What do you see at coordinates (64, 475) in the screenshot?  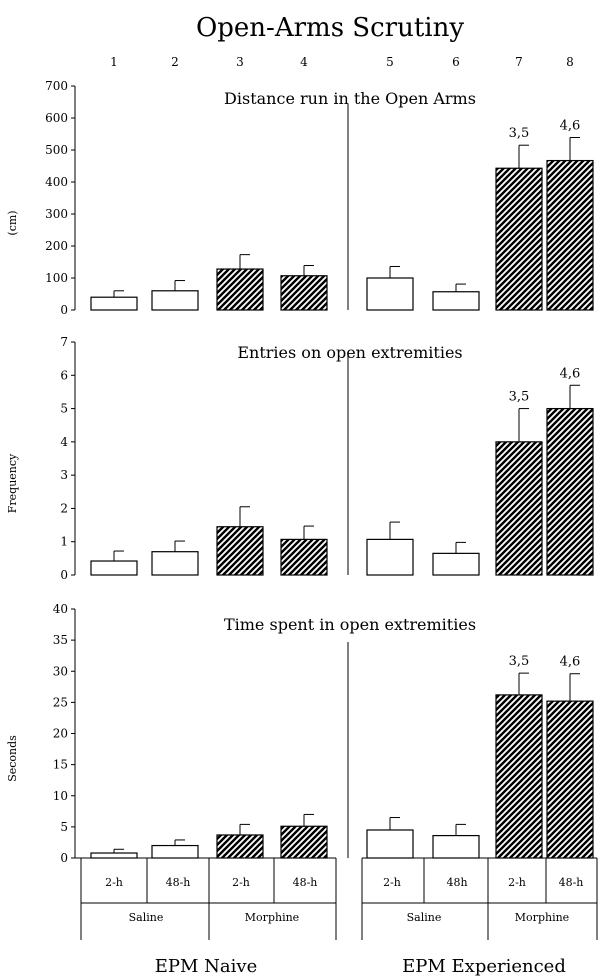 I see `y-tick-label: 3` at bounding box center [64, 475].